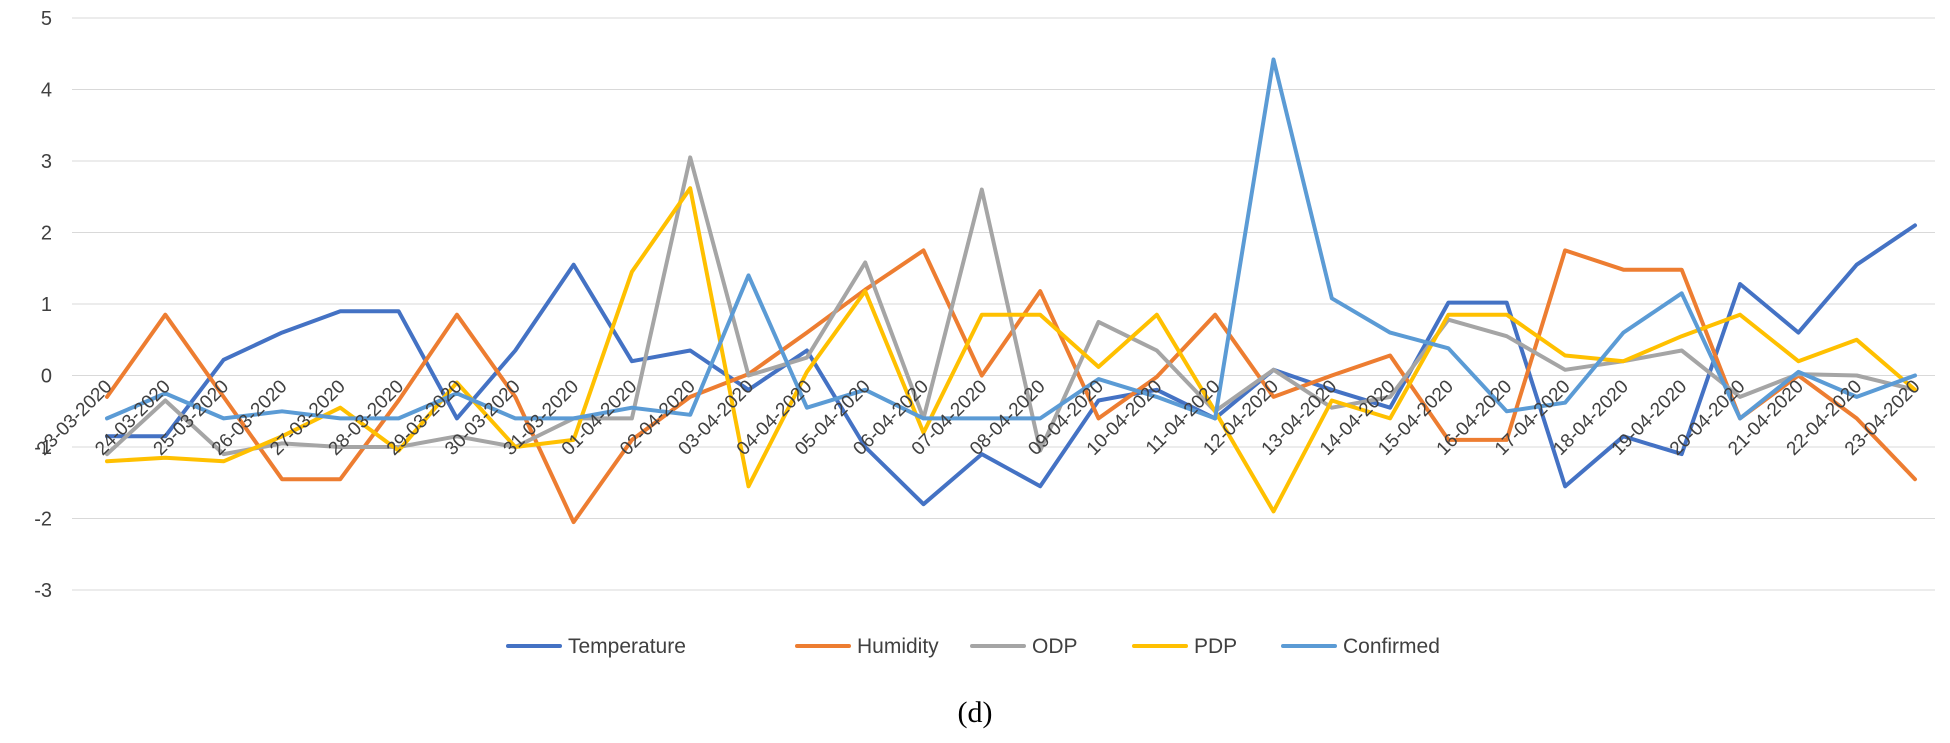  Describe the element at coordinates (1055, 646) in the screenshot. I see `legend-label-odp: ODP` at that location.